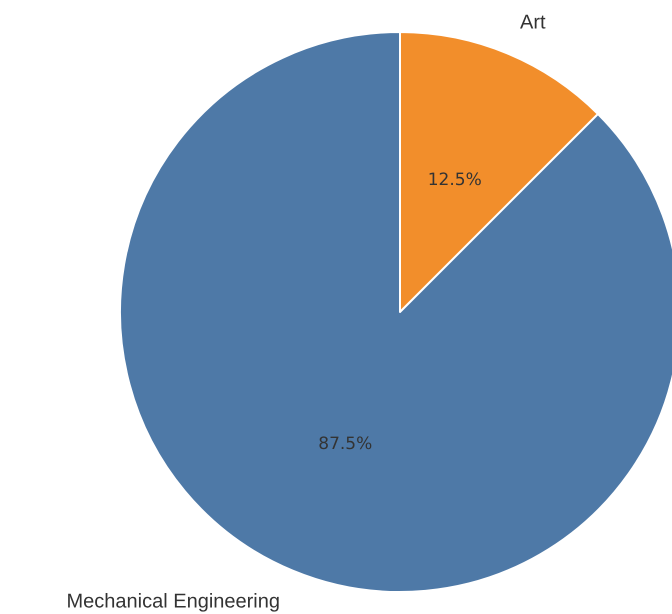 This screenshot has height=614, width=672. Describe the element at coordinates (173, 601) in the screenshot. I see `slice-label: Mechanical Engineering` at that location.